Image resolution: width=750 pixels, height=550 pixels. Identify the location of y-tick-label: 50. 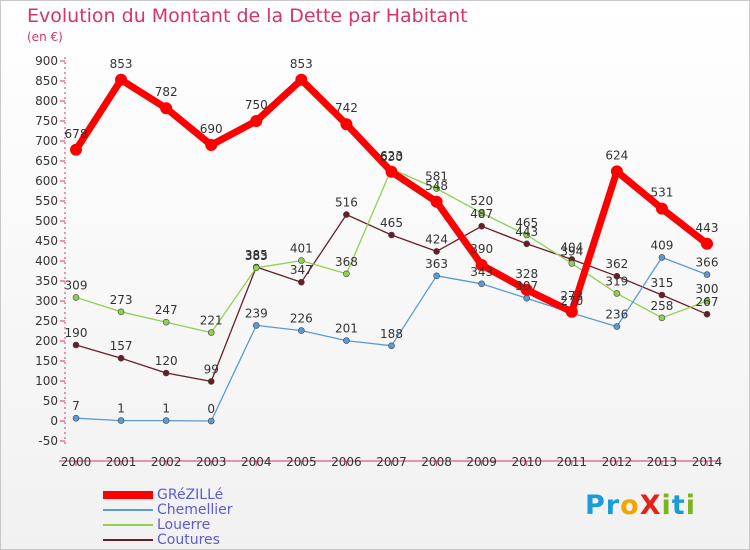
(50, 401).